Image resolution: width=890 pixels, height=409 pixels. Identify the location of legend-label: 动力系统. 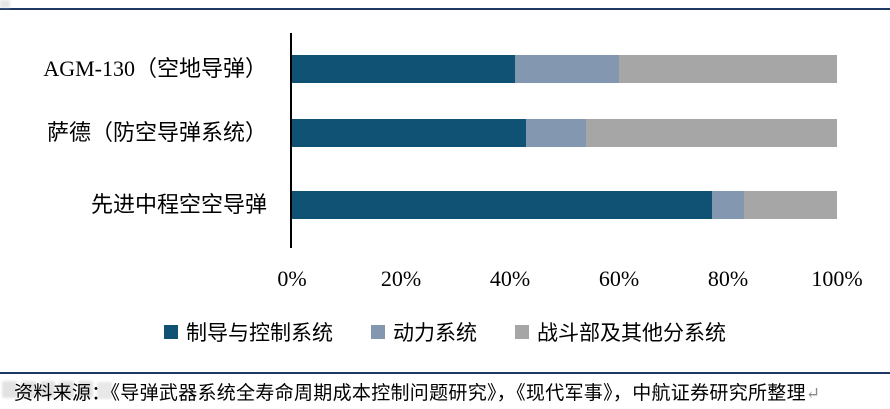
(435, 333).